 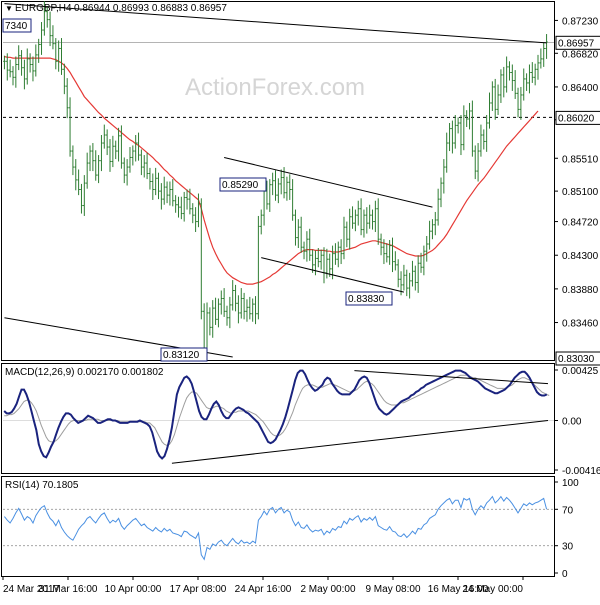 What do you see at coordinates (580, 324) in the screenshot?
I see `price-tick-label: 0.83460` at bounding box center [580, 324].